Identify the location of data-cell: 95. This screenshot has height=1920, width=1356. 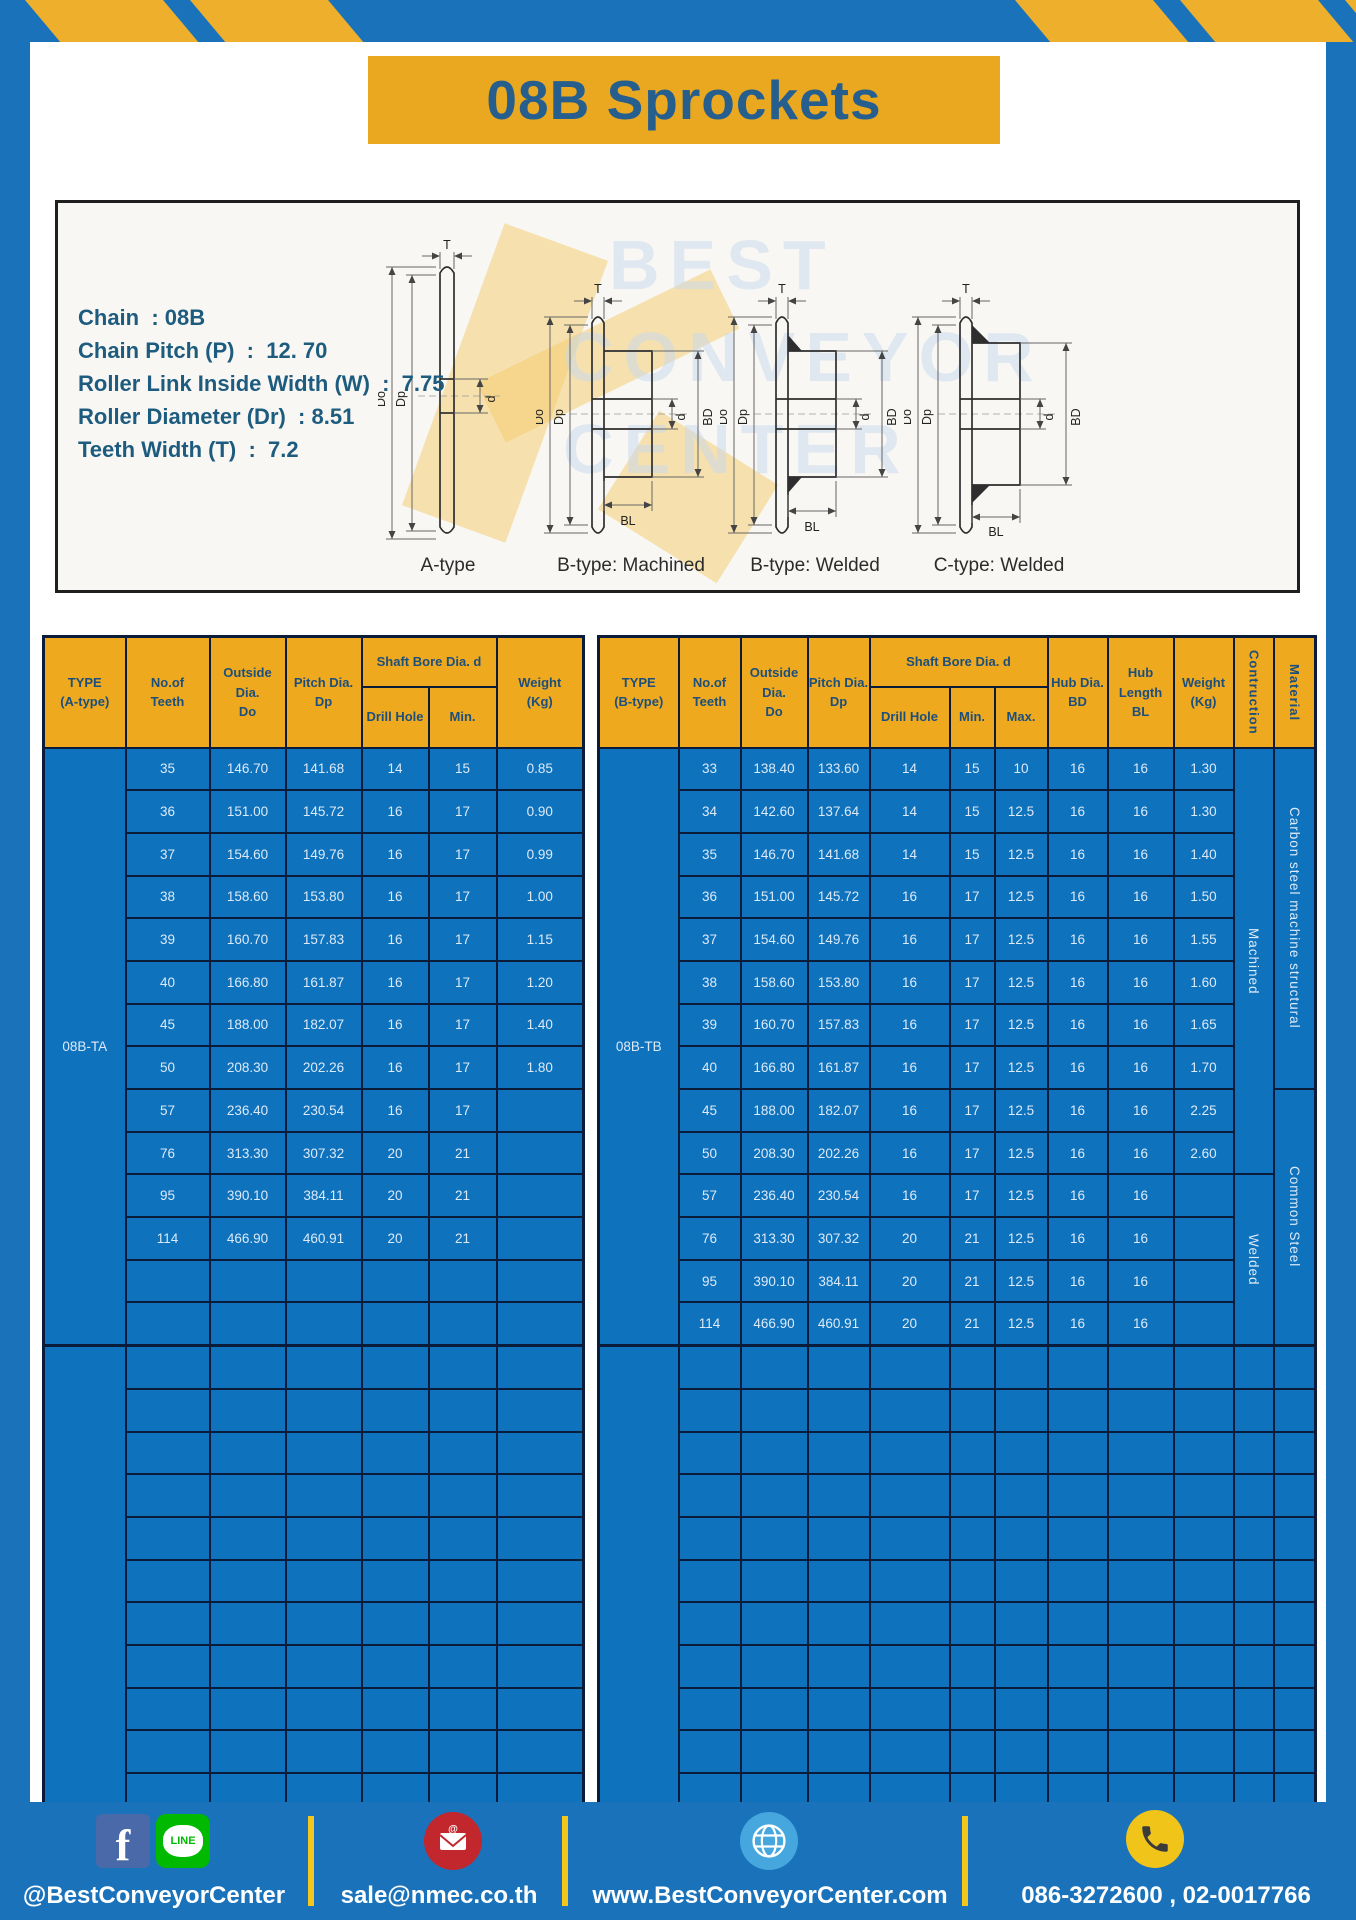
(709, 1281).